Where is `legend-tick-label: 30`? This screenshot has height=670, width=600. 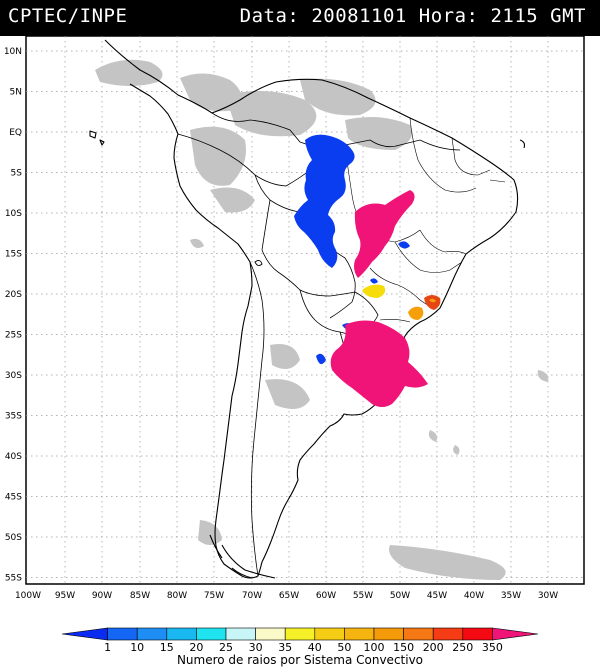 legend-tick-label: 30 is located at coordinates (256, 647).